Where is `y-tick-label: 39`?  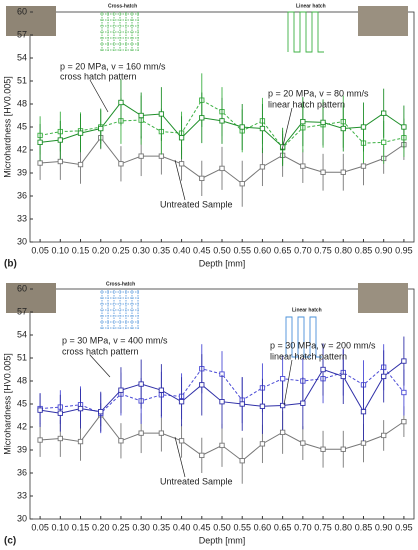 y-tick-label: 39 is located at coordinates (22, 449).